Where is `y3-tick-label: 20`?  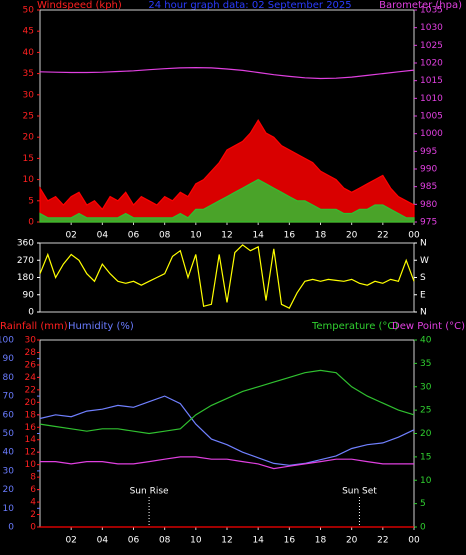 y3-tick-label: 20 is located at coordinates (31, 403).